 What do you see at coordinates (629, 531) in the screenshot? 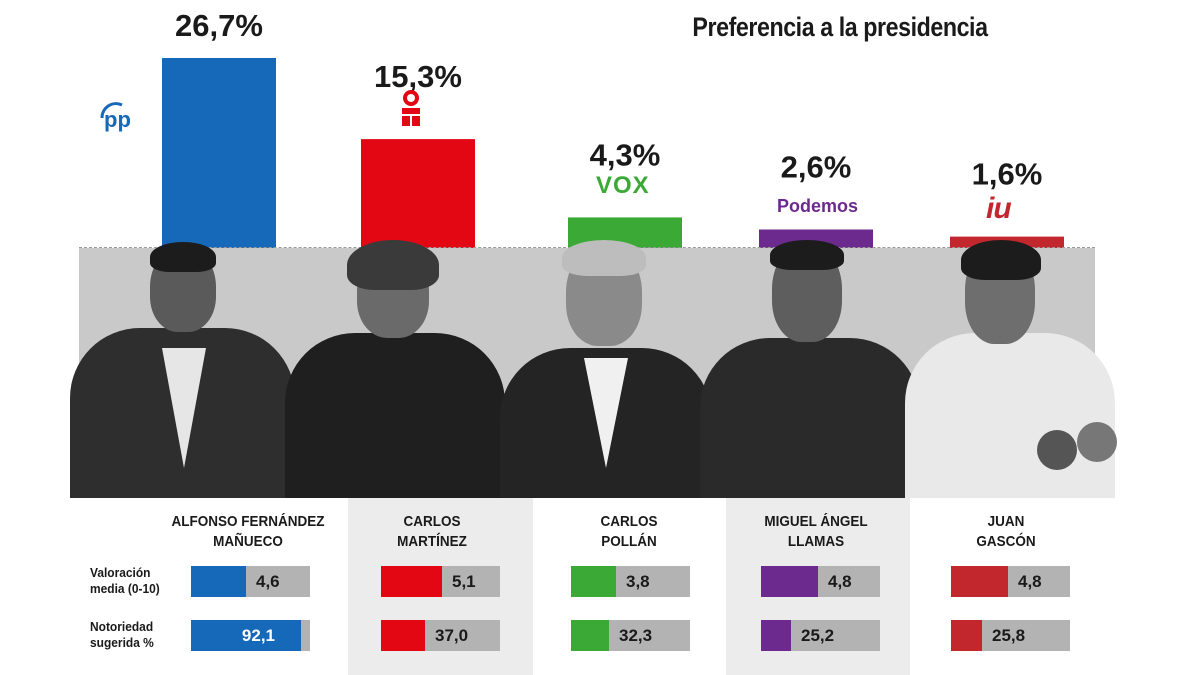
I see `candidate-name: CARLOS POLLÁN` at bounding box center [629, 531].